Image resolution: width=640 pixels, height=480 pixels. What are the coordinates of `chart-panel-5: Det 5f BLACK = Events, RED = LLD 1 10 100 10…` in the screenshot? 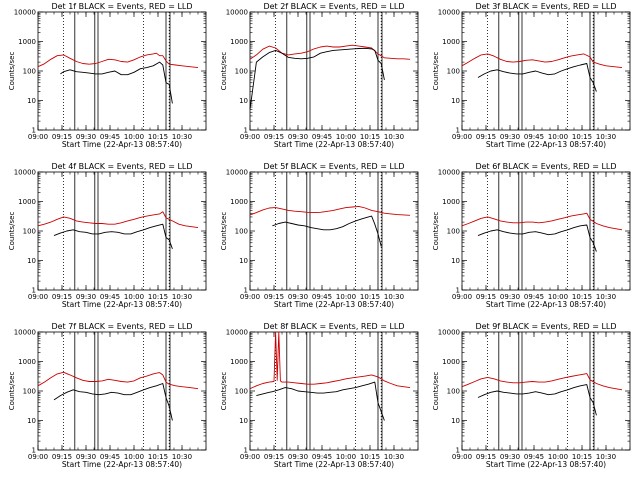 It's located at (319, 235).